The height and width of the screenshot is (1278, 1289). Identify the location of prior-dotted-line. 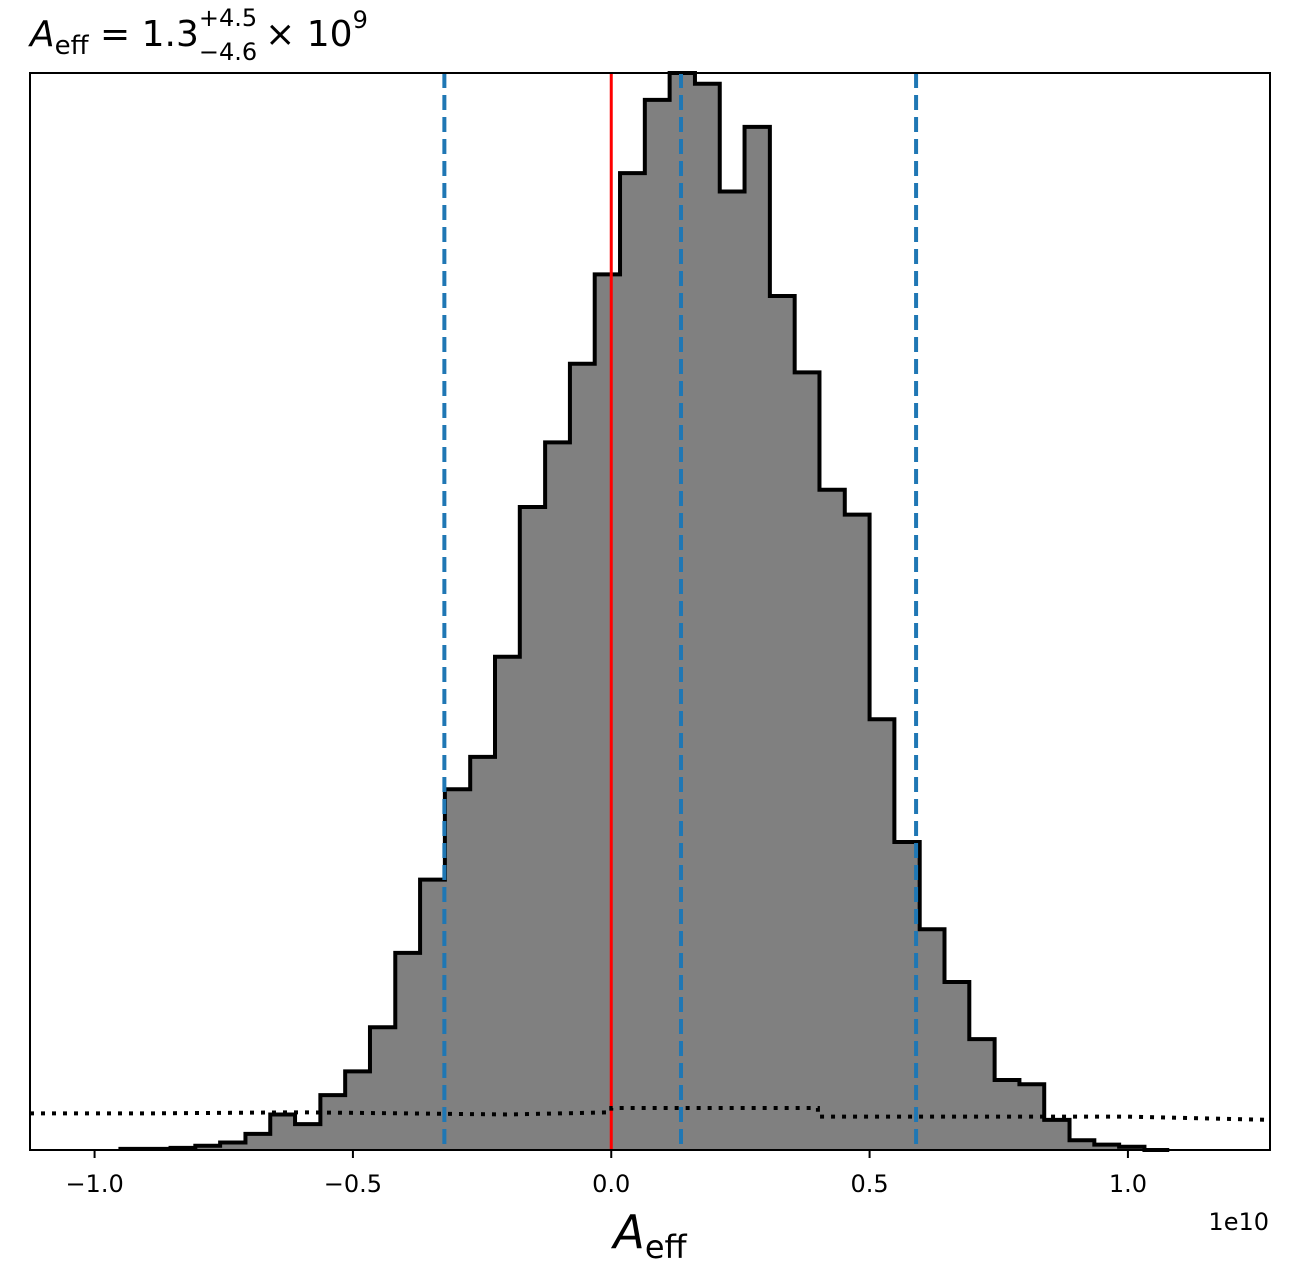
(650, 1114).